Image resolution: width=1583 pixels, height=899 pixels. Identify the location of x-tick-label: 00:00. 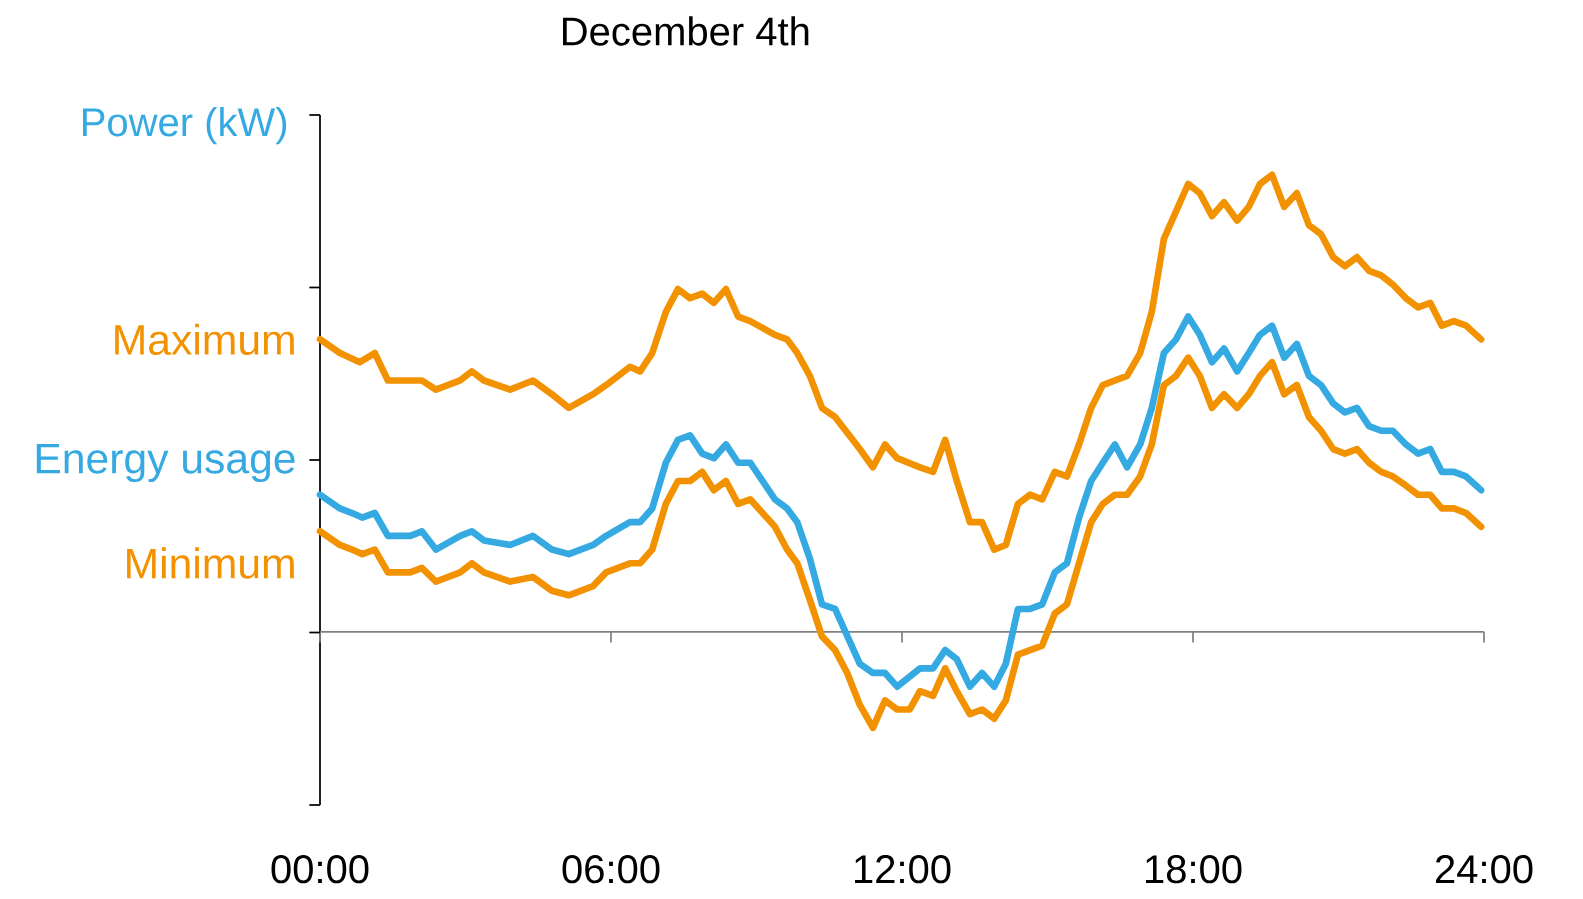
(320, 869).